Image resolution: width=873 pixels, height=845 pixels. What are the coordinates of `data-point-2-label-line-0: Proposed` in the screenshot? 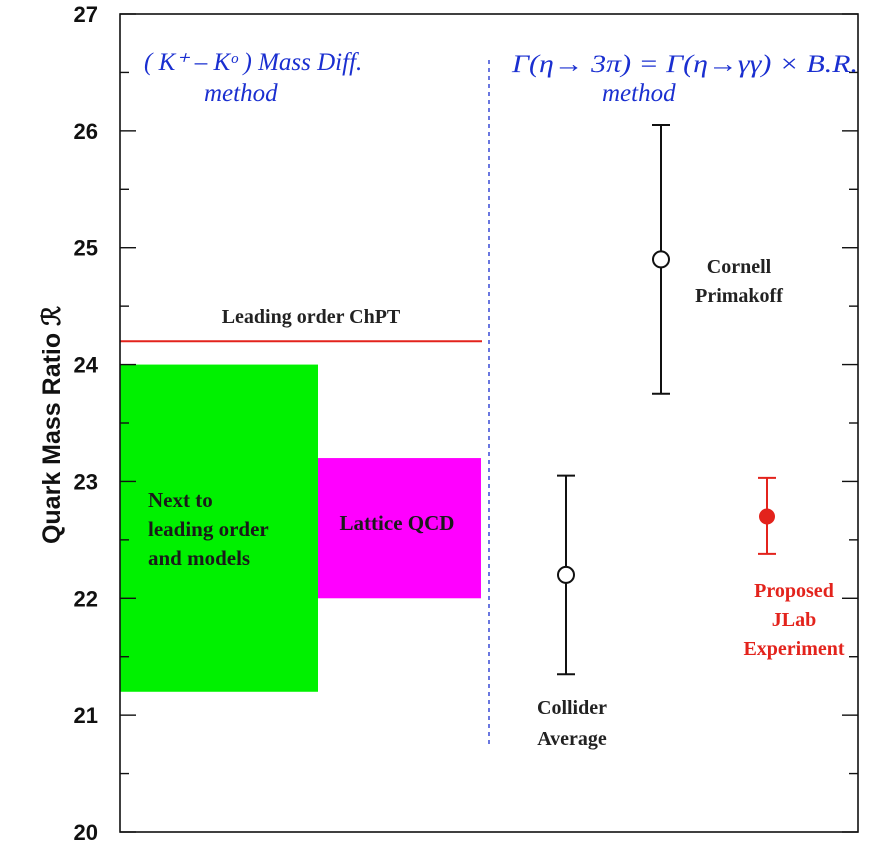 It's located at (794, 591).